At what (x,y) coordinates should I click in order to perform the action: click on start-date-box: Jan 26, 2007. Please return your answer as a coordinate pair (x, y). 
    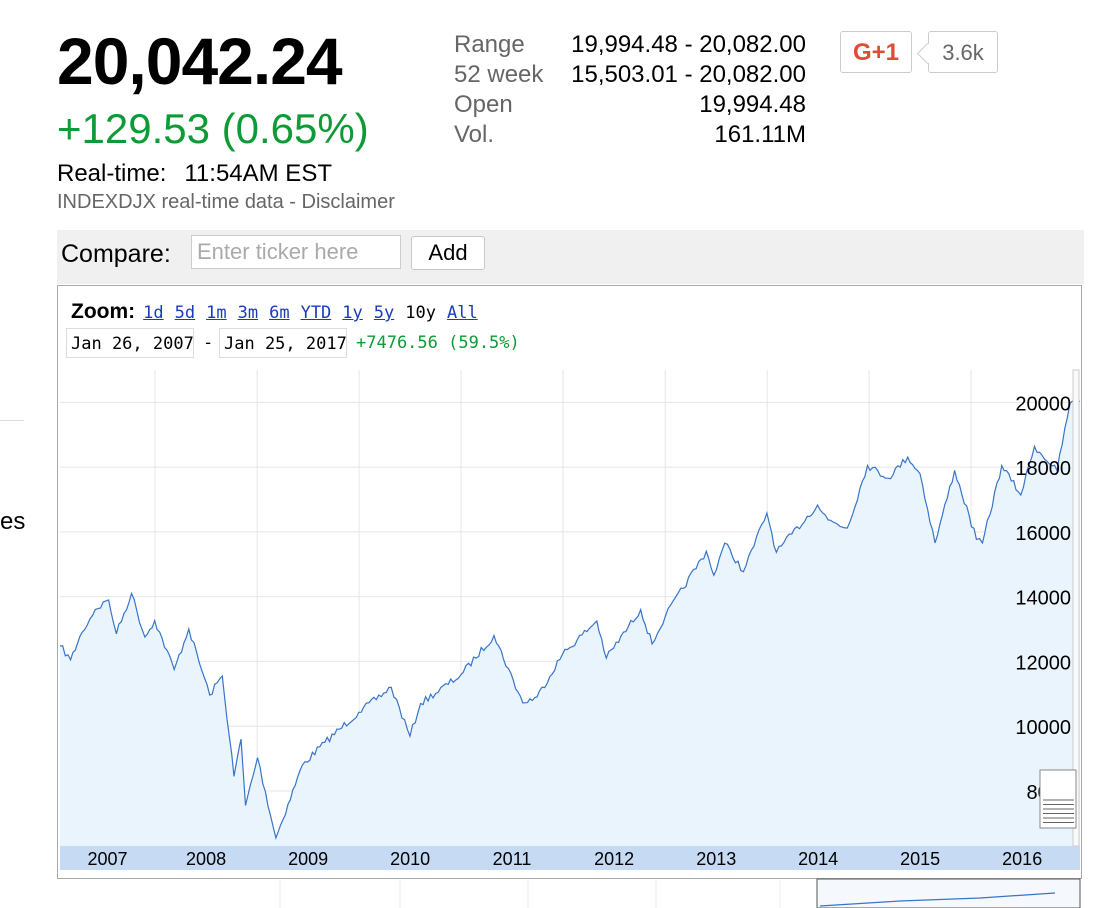
    Looking at the image, I should click on (130, 343).